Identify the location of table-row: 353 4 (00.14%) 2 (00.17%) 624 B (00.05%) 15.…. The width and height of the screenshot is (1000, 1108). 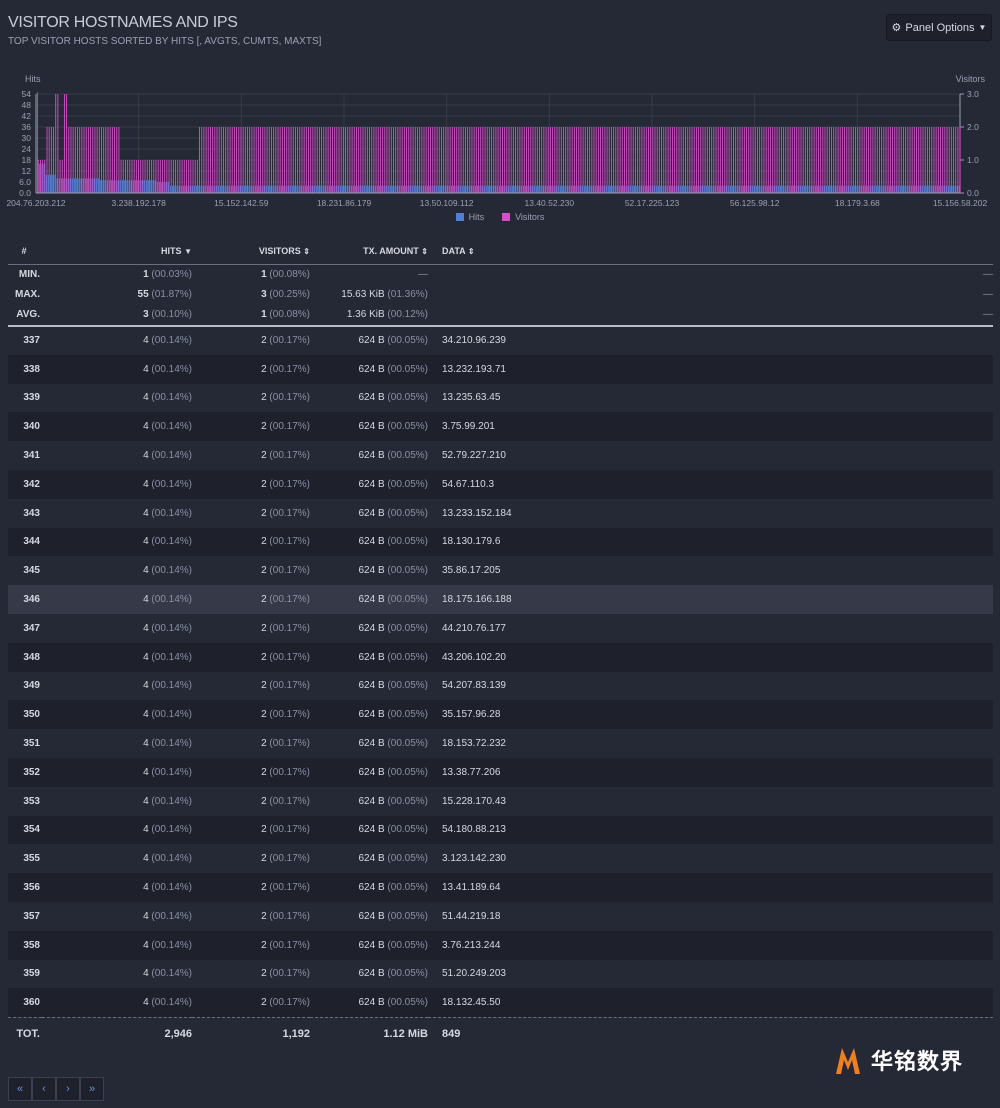
(500, 801).